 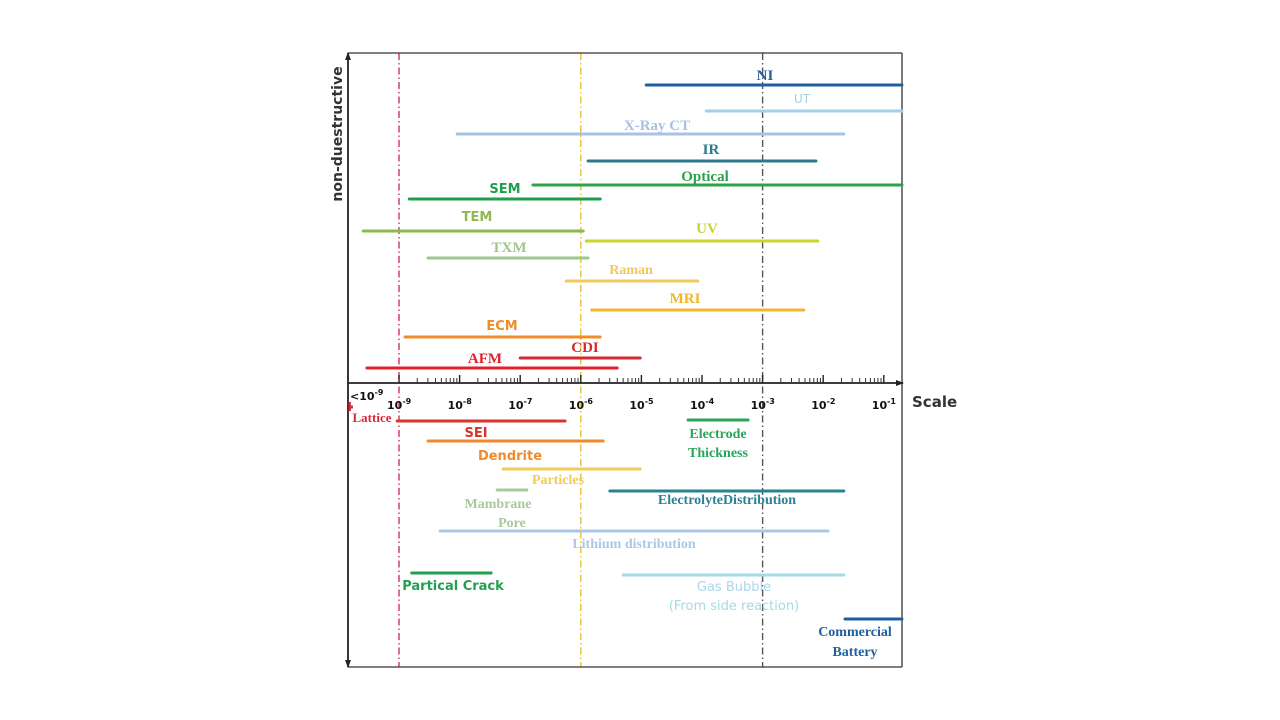 What do you see at coordinates (585, 348) in the screenshot?
I see `cdi-label: CDI` at bounding box center [585, 348].